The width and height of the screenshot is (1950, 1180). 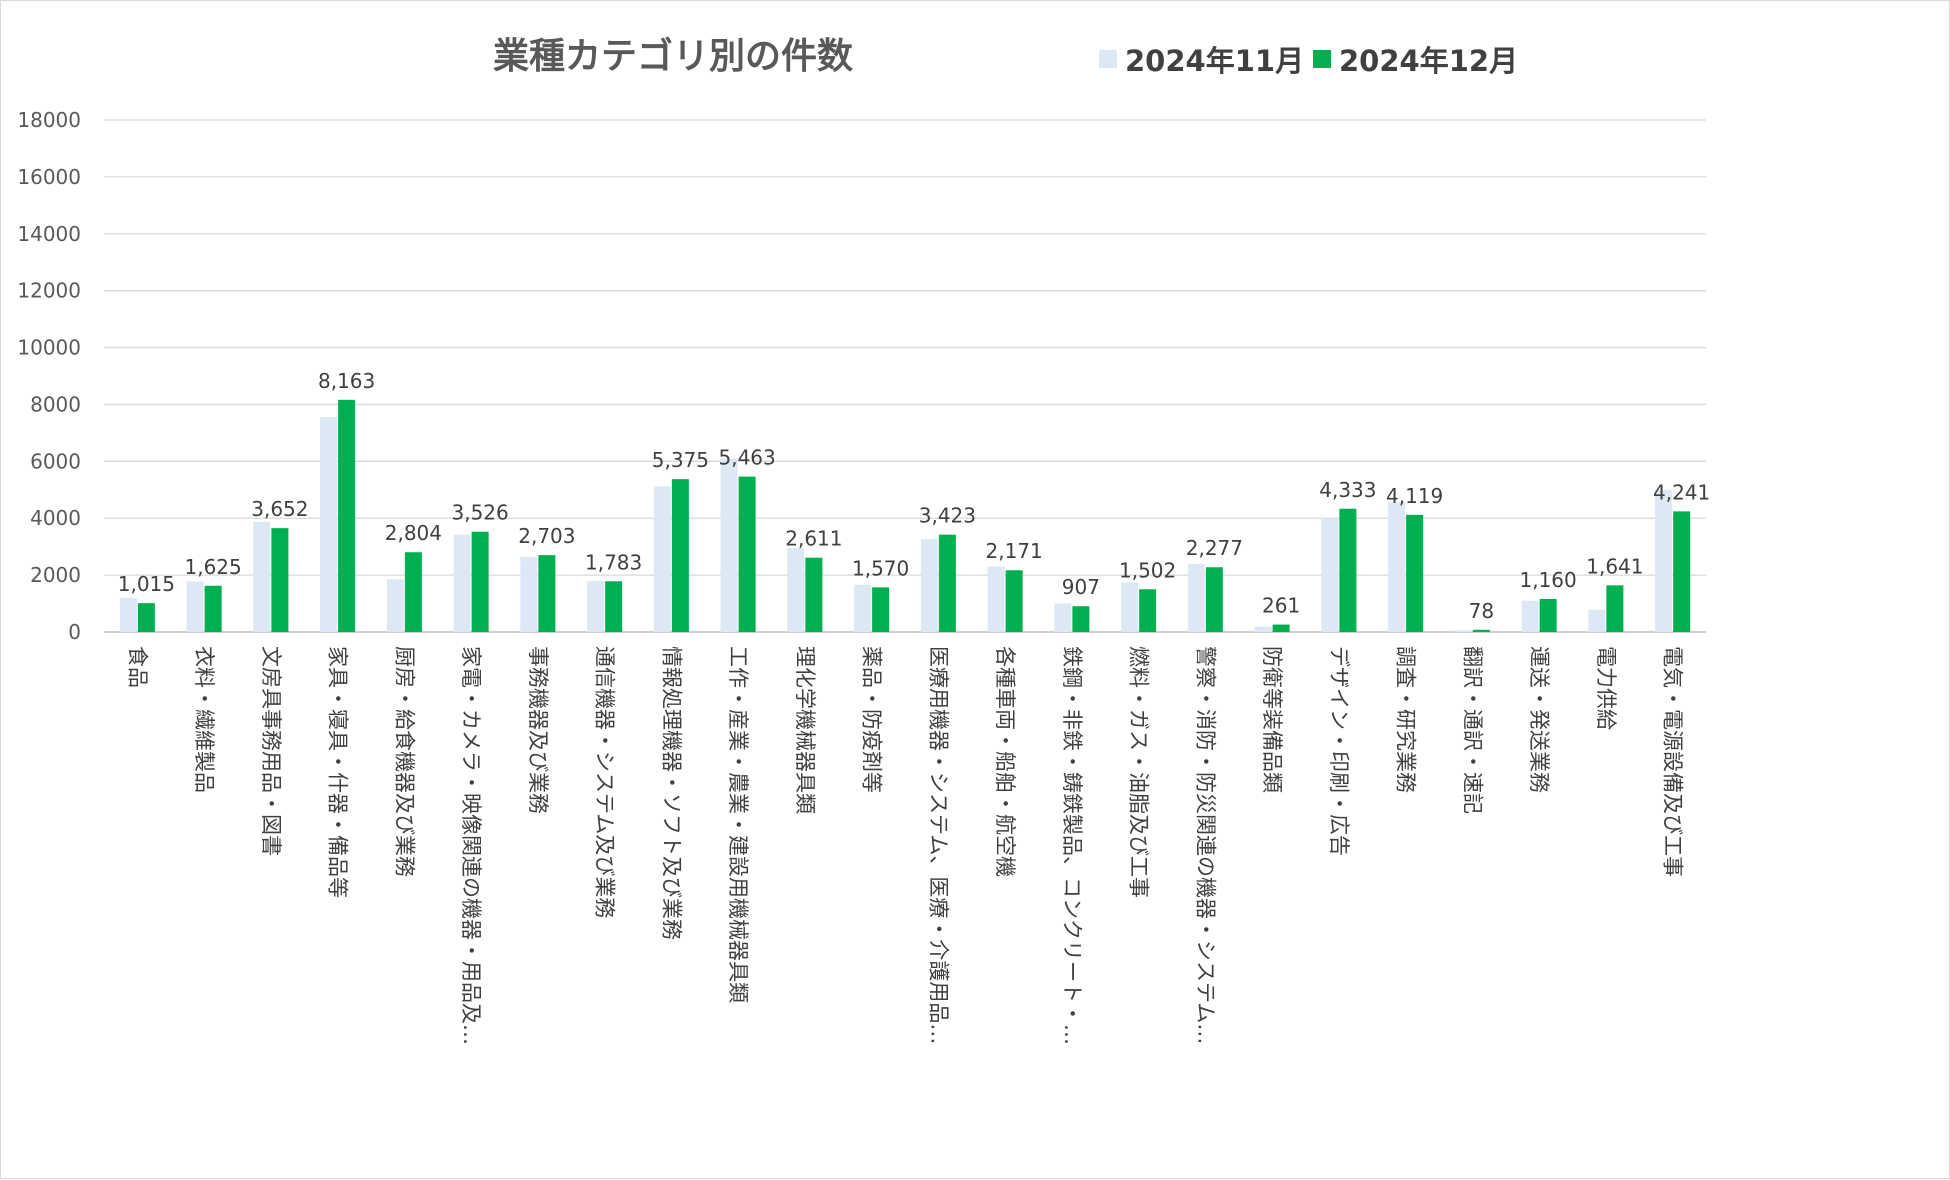 What do you see at coordinates (880, 568) in the screenshot?
I see `data-label-2024-12: 1,570` at bounding box center [880, 568].